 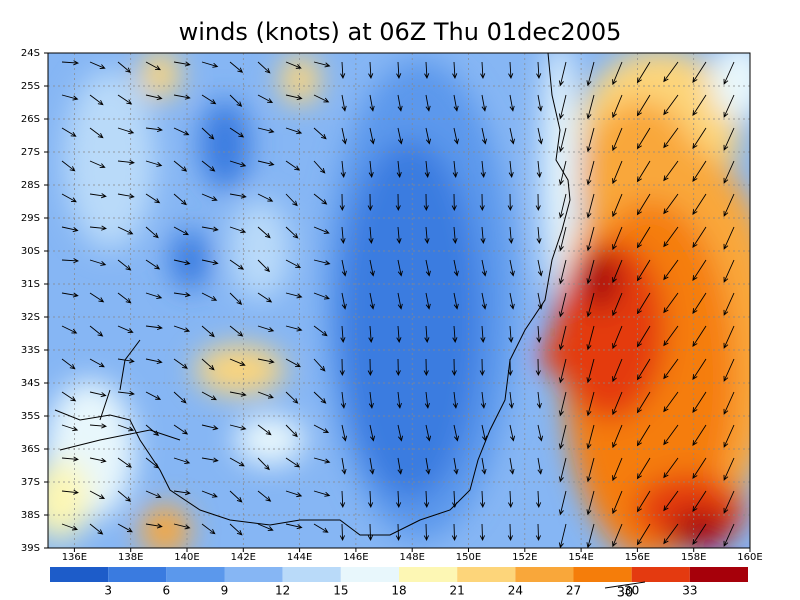 I want to click on lat-label: 28S, so click(x=30, y=185).